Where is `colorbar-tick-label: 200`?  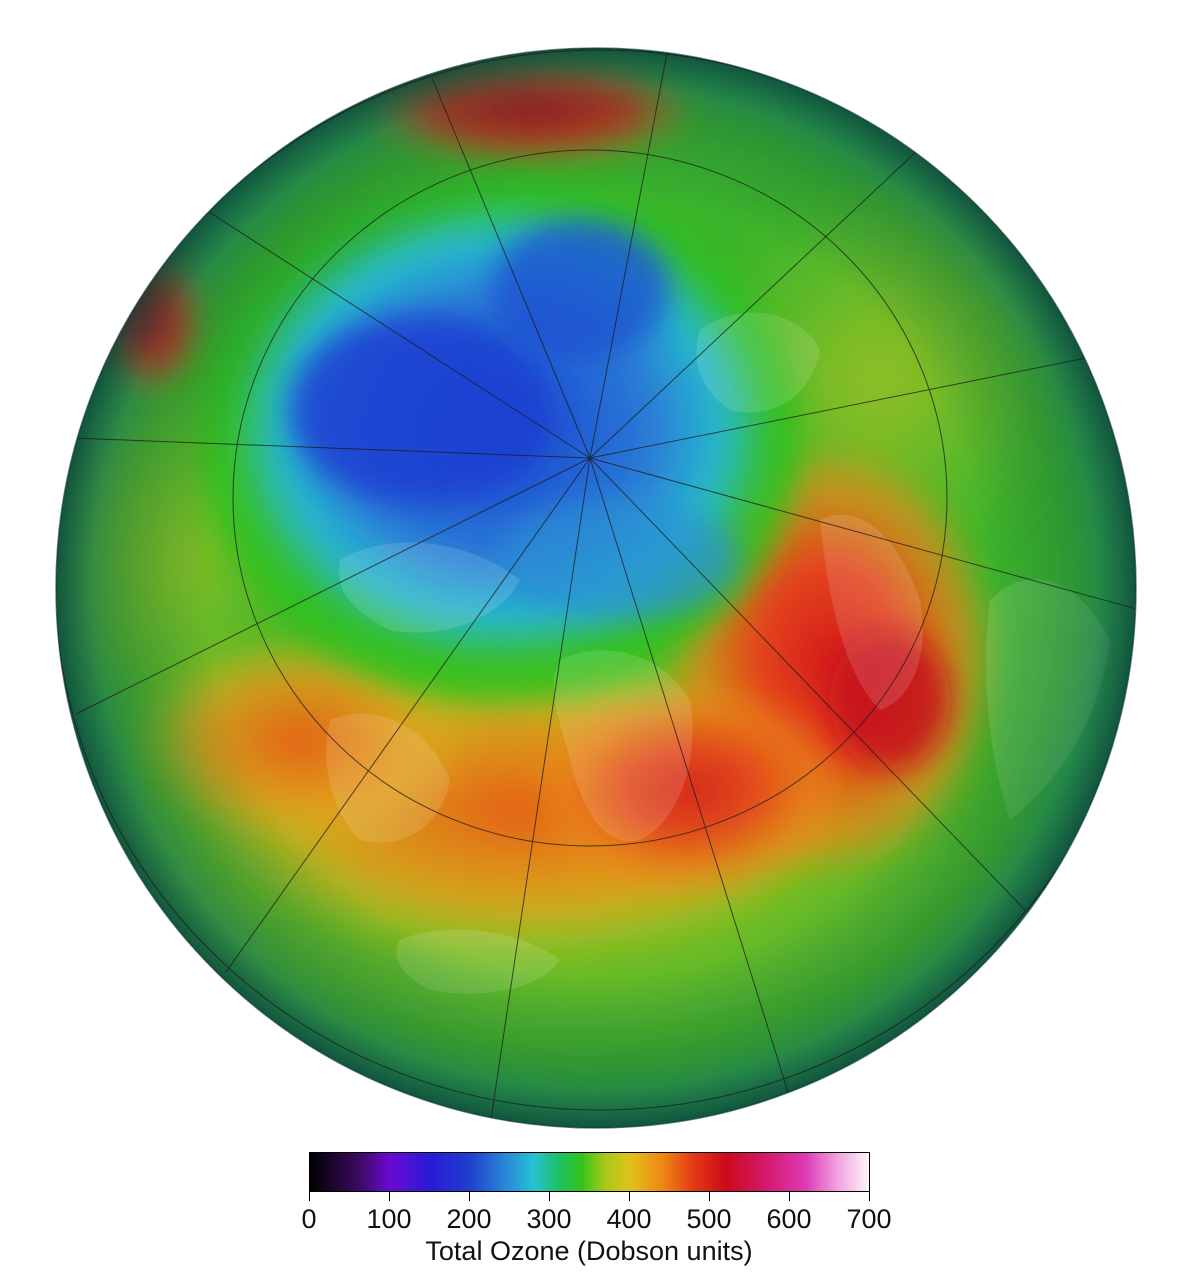 colorbar-tick-label: 200 is located at coordinates (469, 1219).